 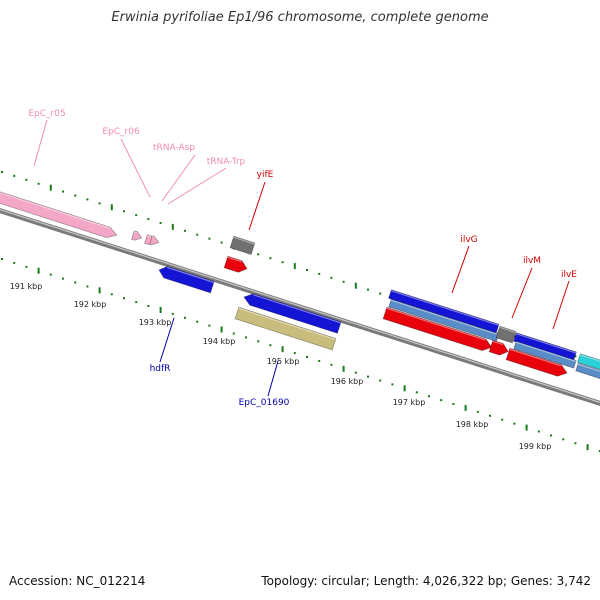 I want to click on gene-red-ilvE-arrow, so click(x=537, y=362).